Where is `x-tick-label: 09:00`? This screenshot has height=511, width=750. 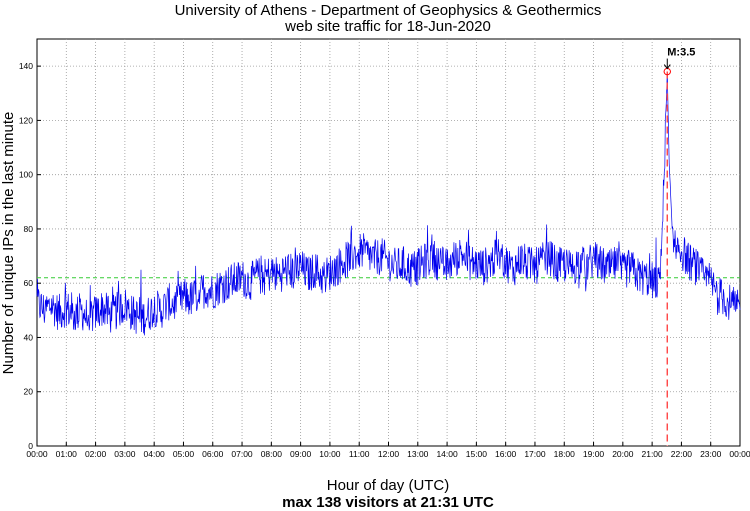
x-tick-label: 09:00 is located at coordinates (301, 454).